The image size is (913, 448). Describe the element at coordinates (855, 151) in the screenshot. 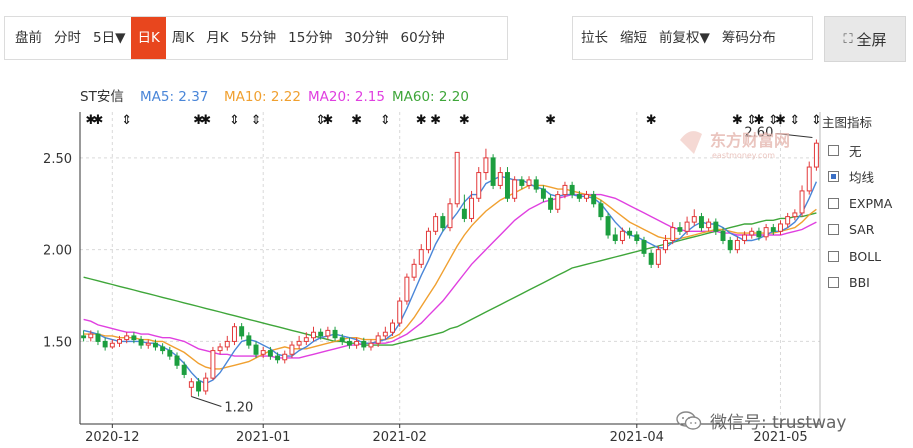

I see `indicator-label: 无` at that location.